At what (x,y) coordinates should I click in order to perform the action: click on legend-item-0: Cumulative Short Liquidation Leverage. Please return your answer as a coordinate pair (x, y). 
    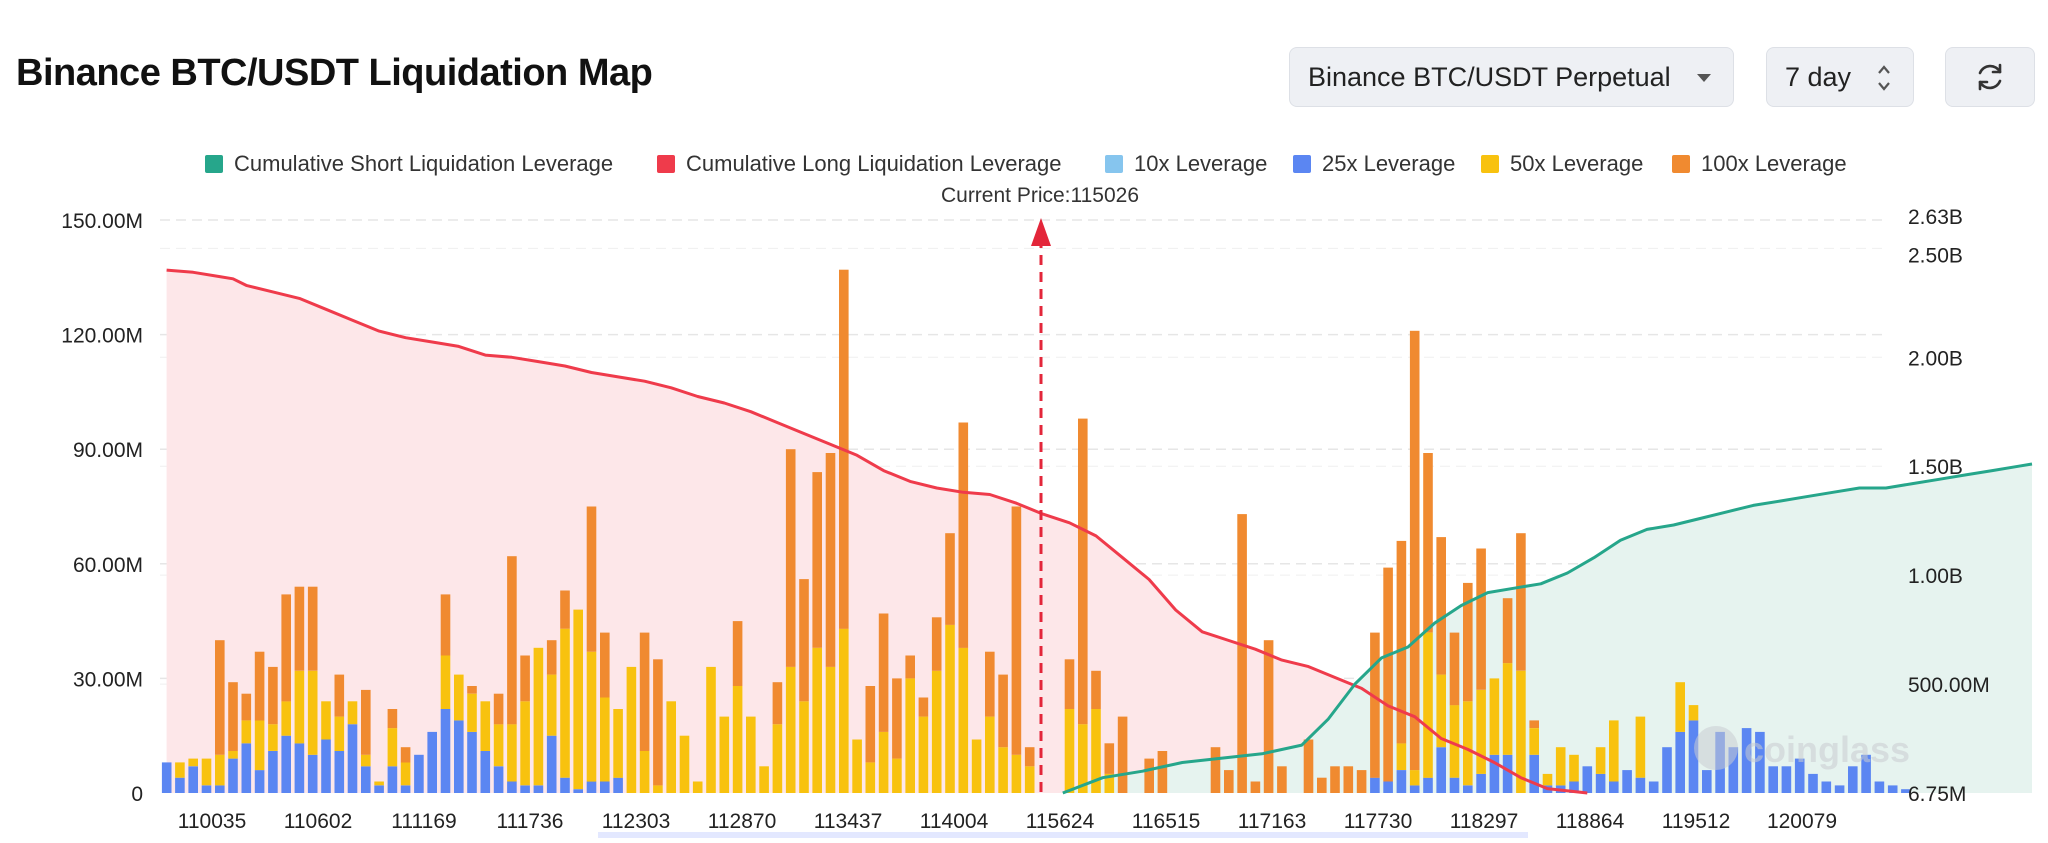
    Looking at the image, I should click on (423, 163).